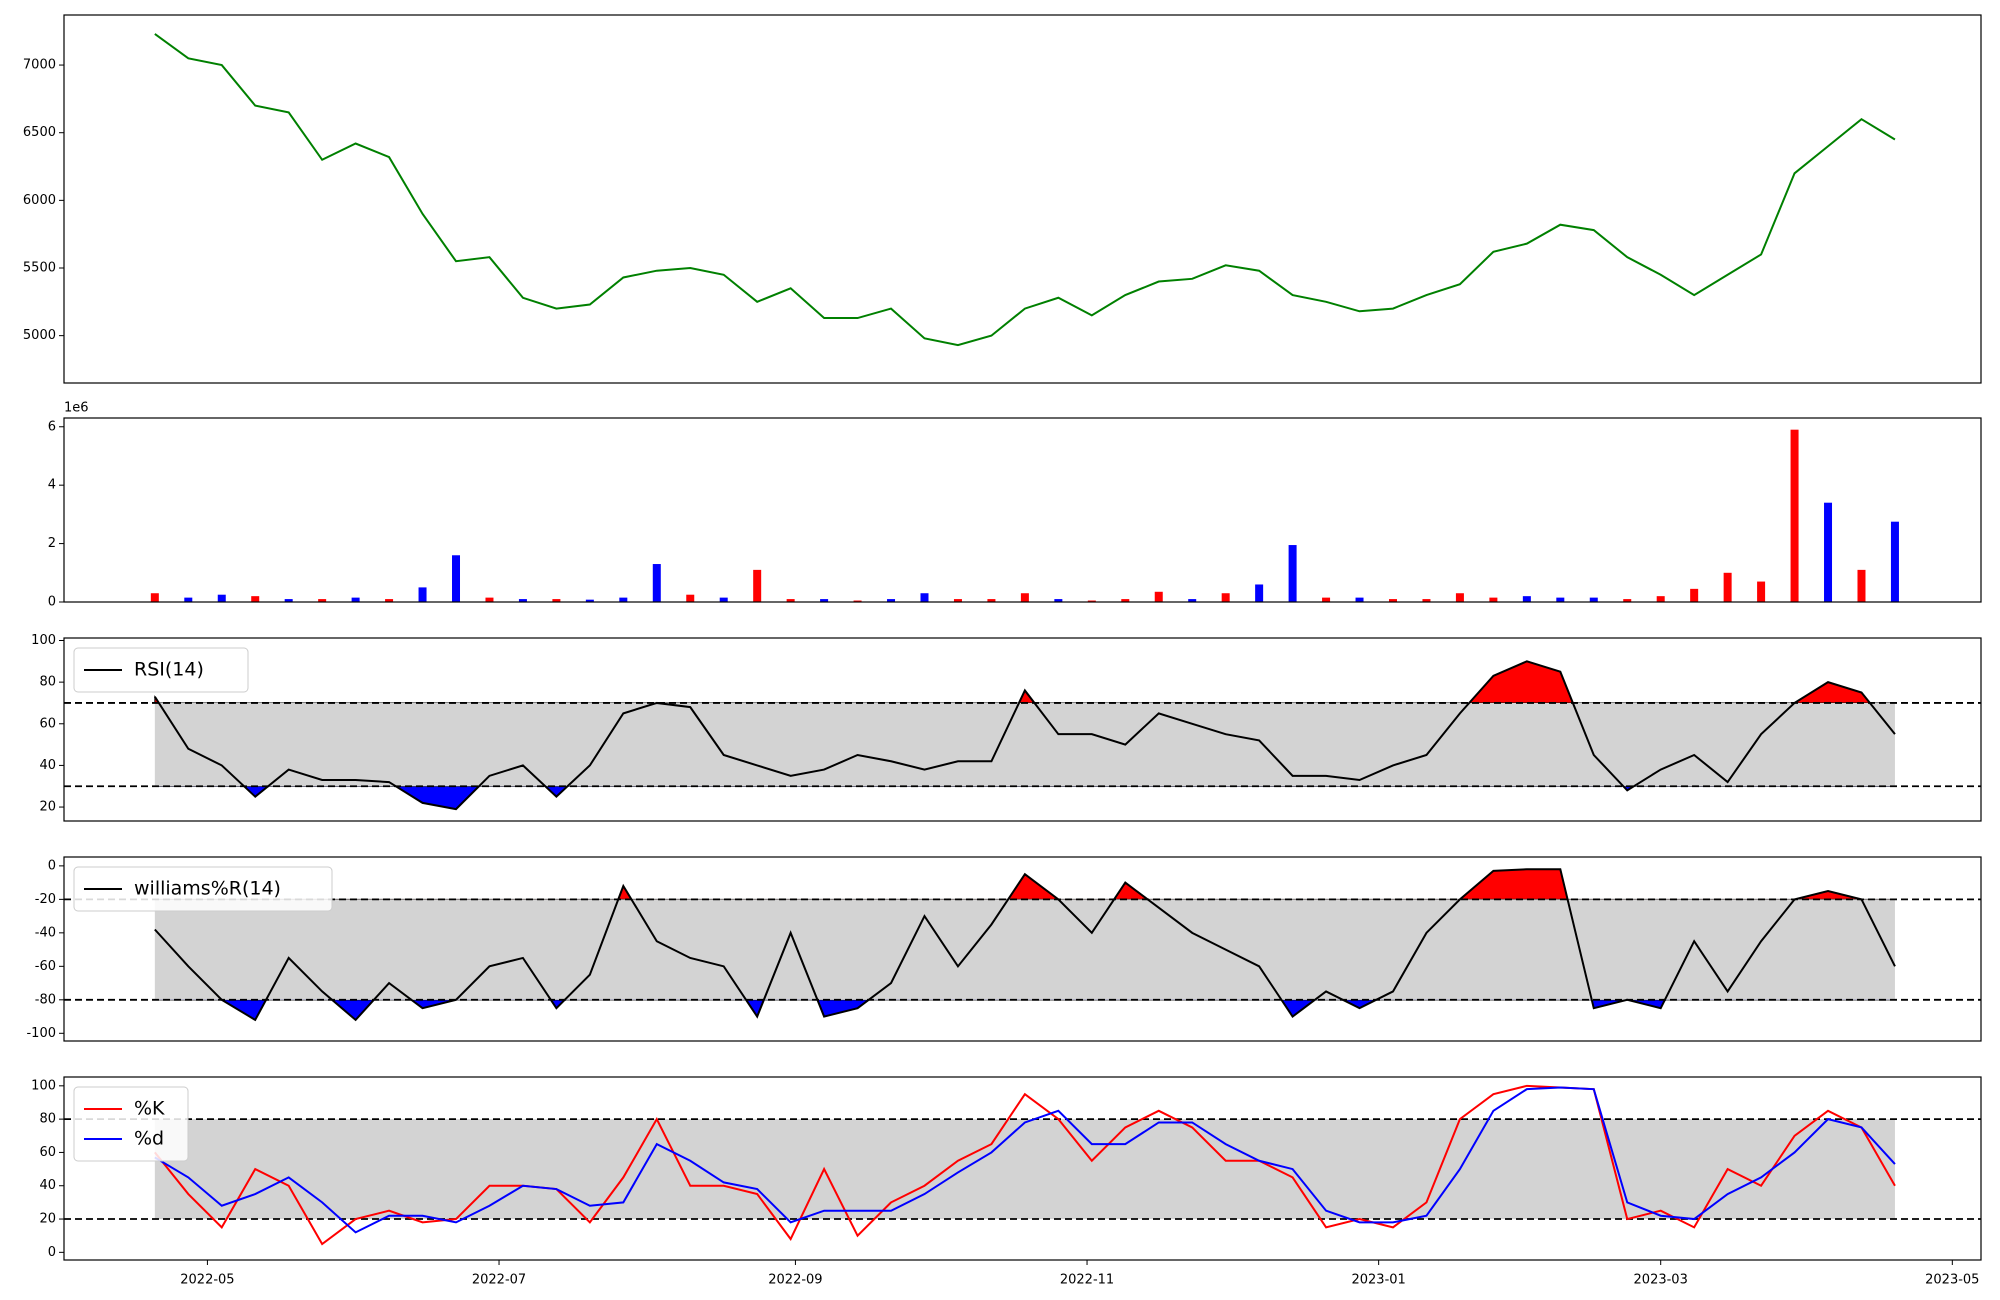  I want to click on y-tick-label: -80, so click(45, 999).